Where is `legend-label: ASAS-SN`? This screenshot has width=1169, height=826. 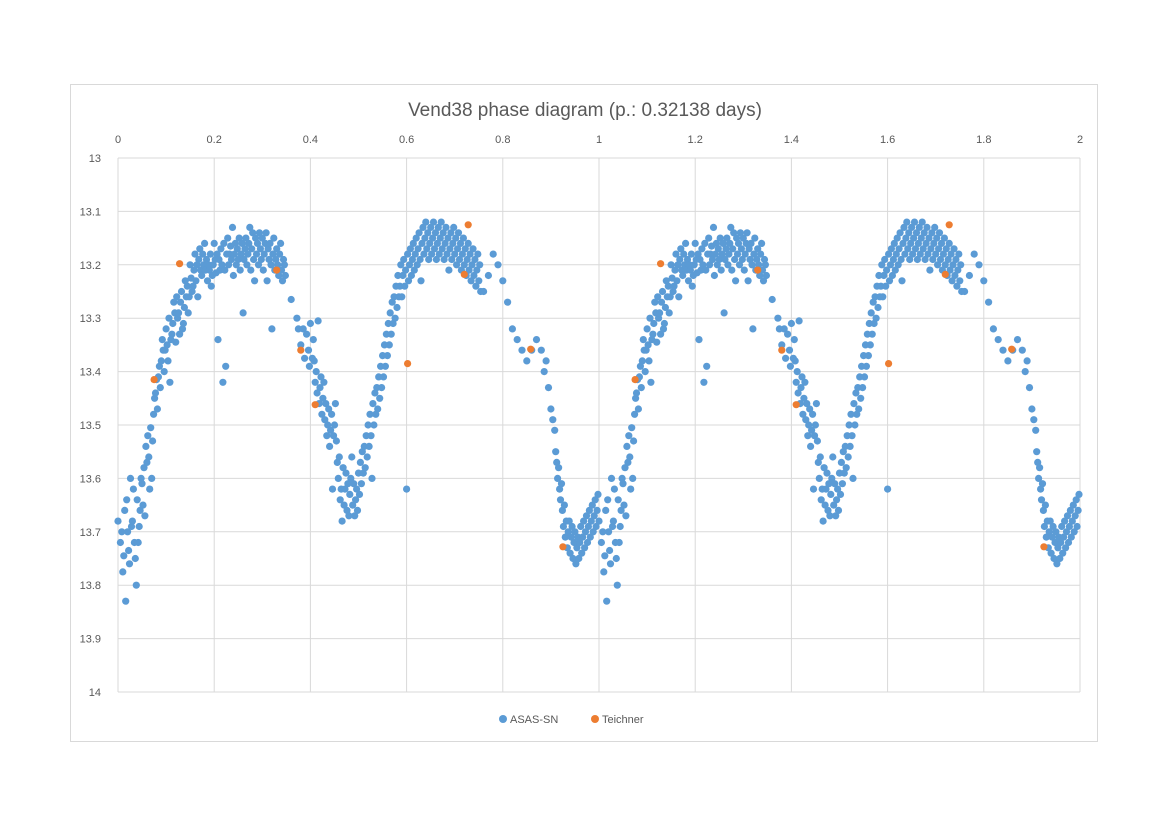
legend-label: ASAS-SN is located at coordinates (534, 720).